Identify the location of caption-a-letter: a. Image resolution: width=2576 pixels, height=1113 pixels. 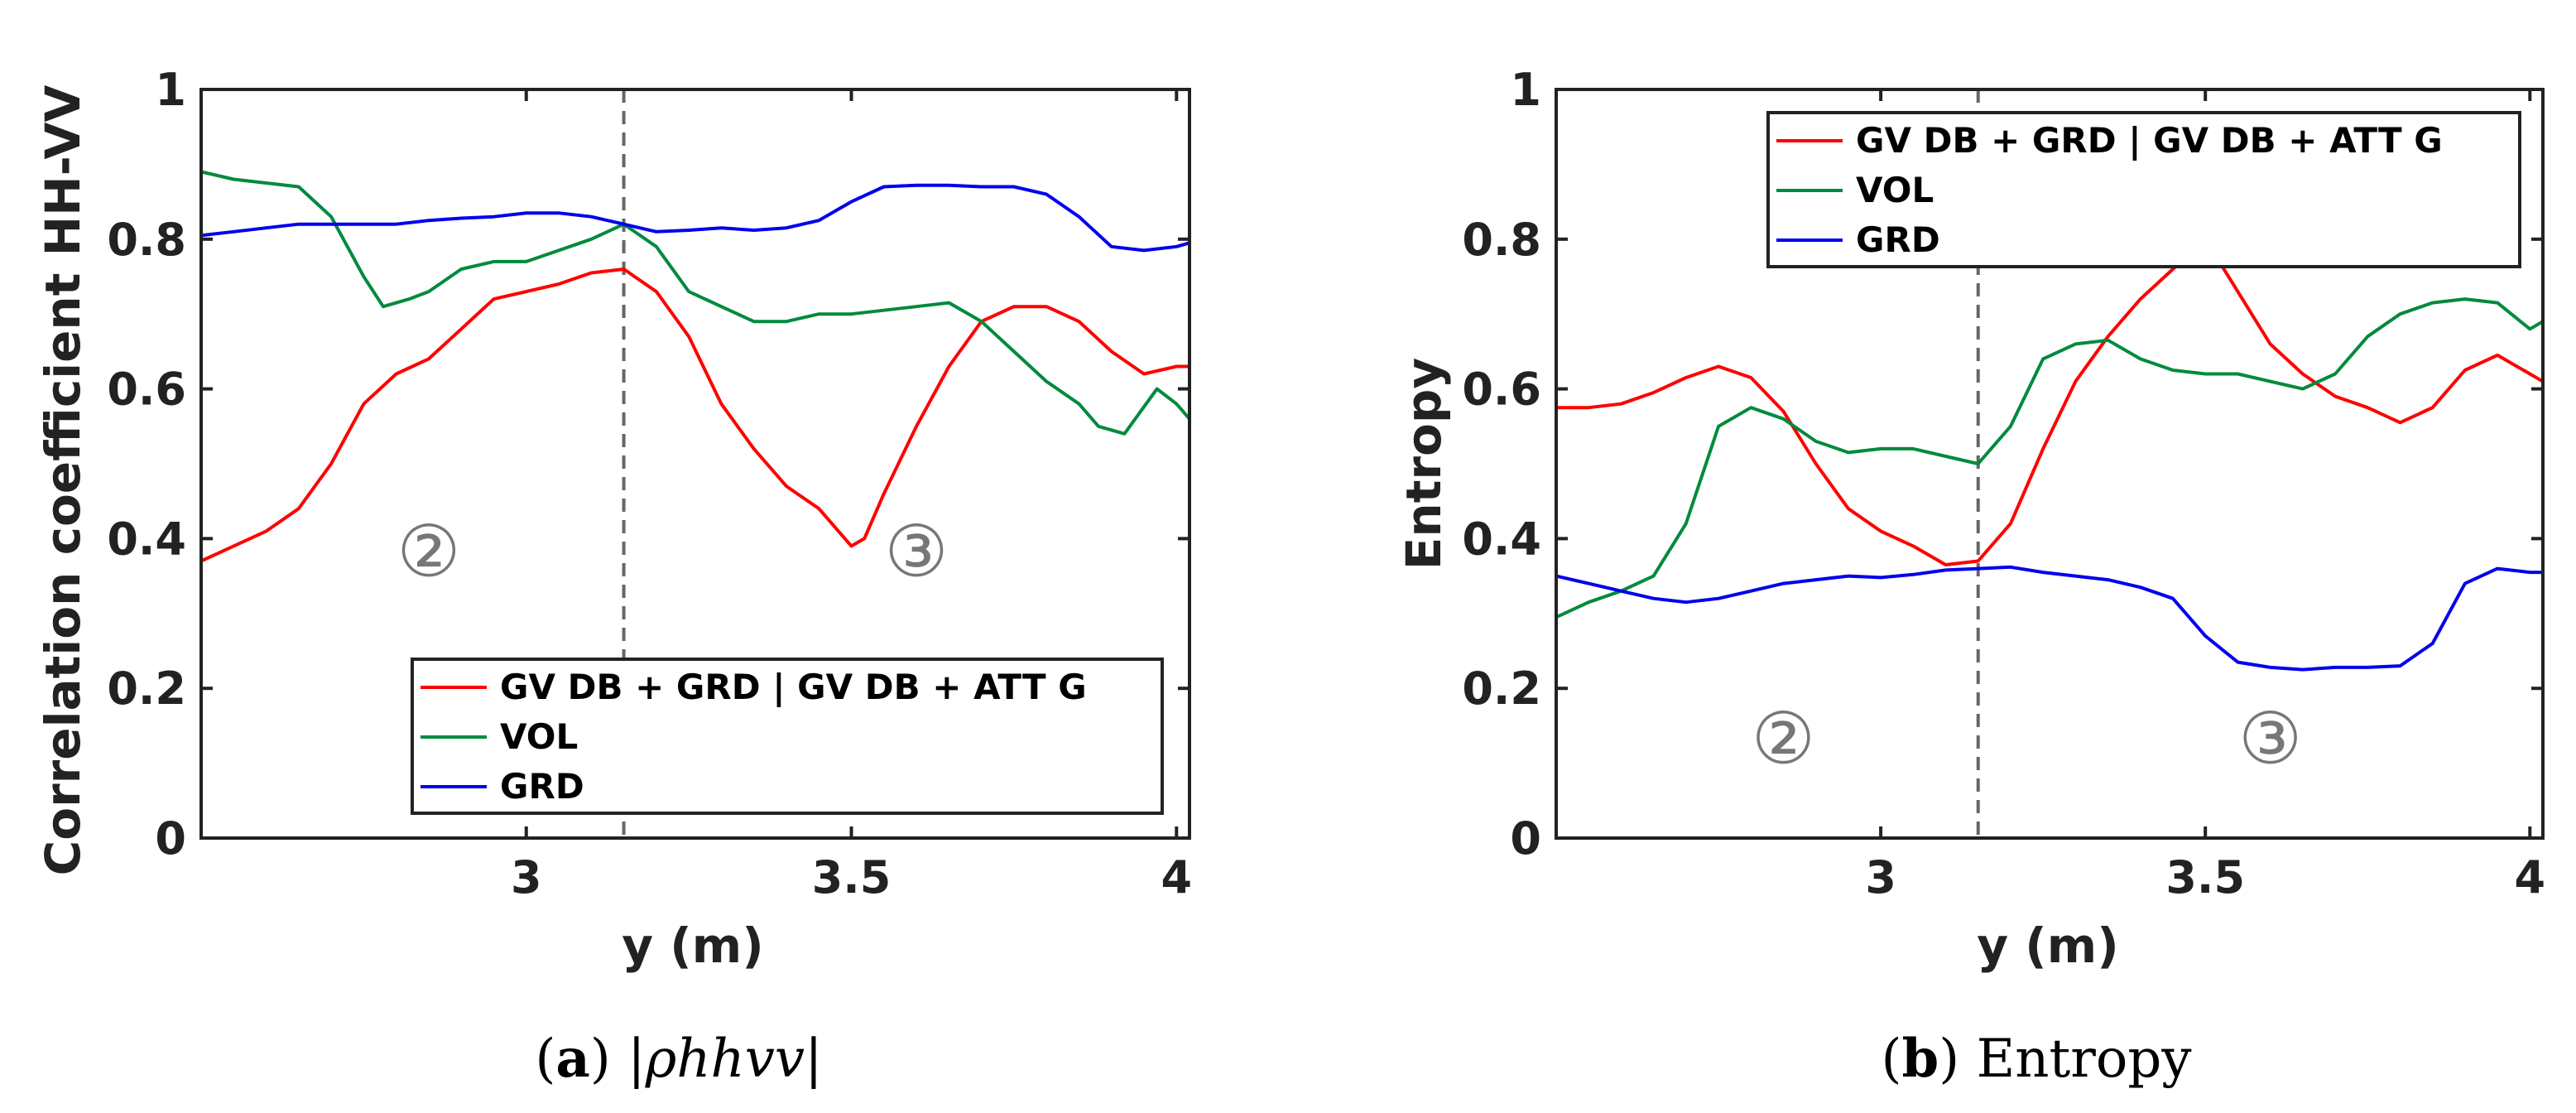
(572, 1059).